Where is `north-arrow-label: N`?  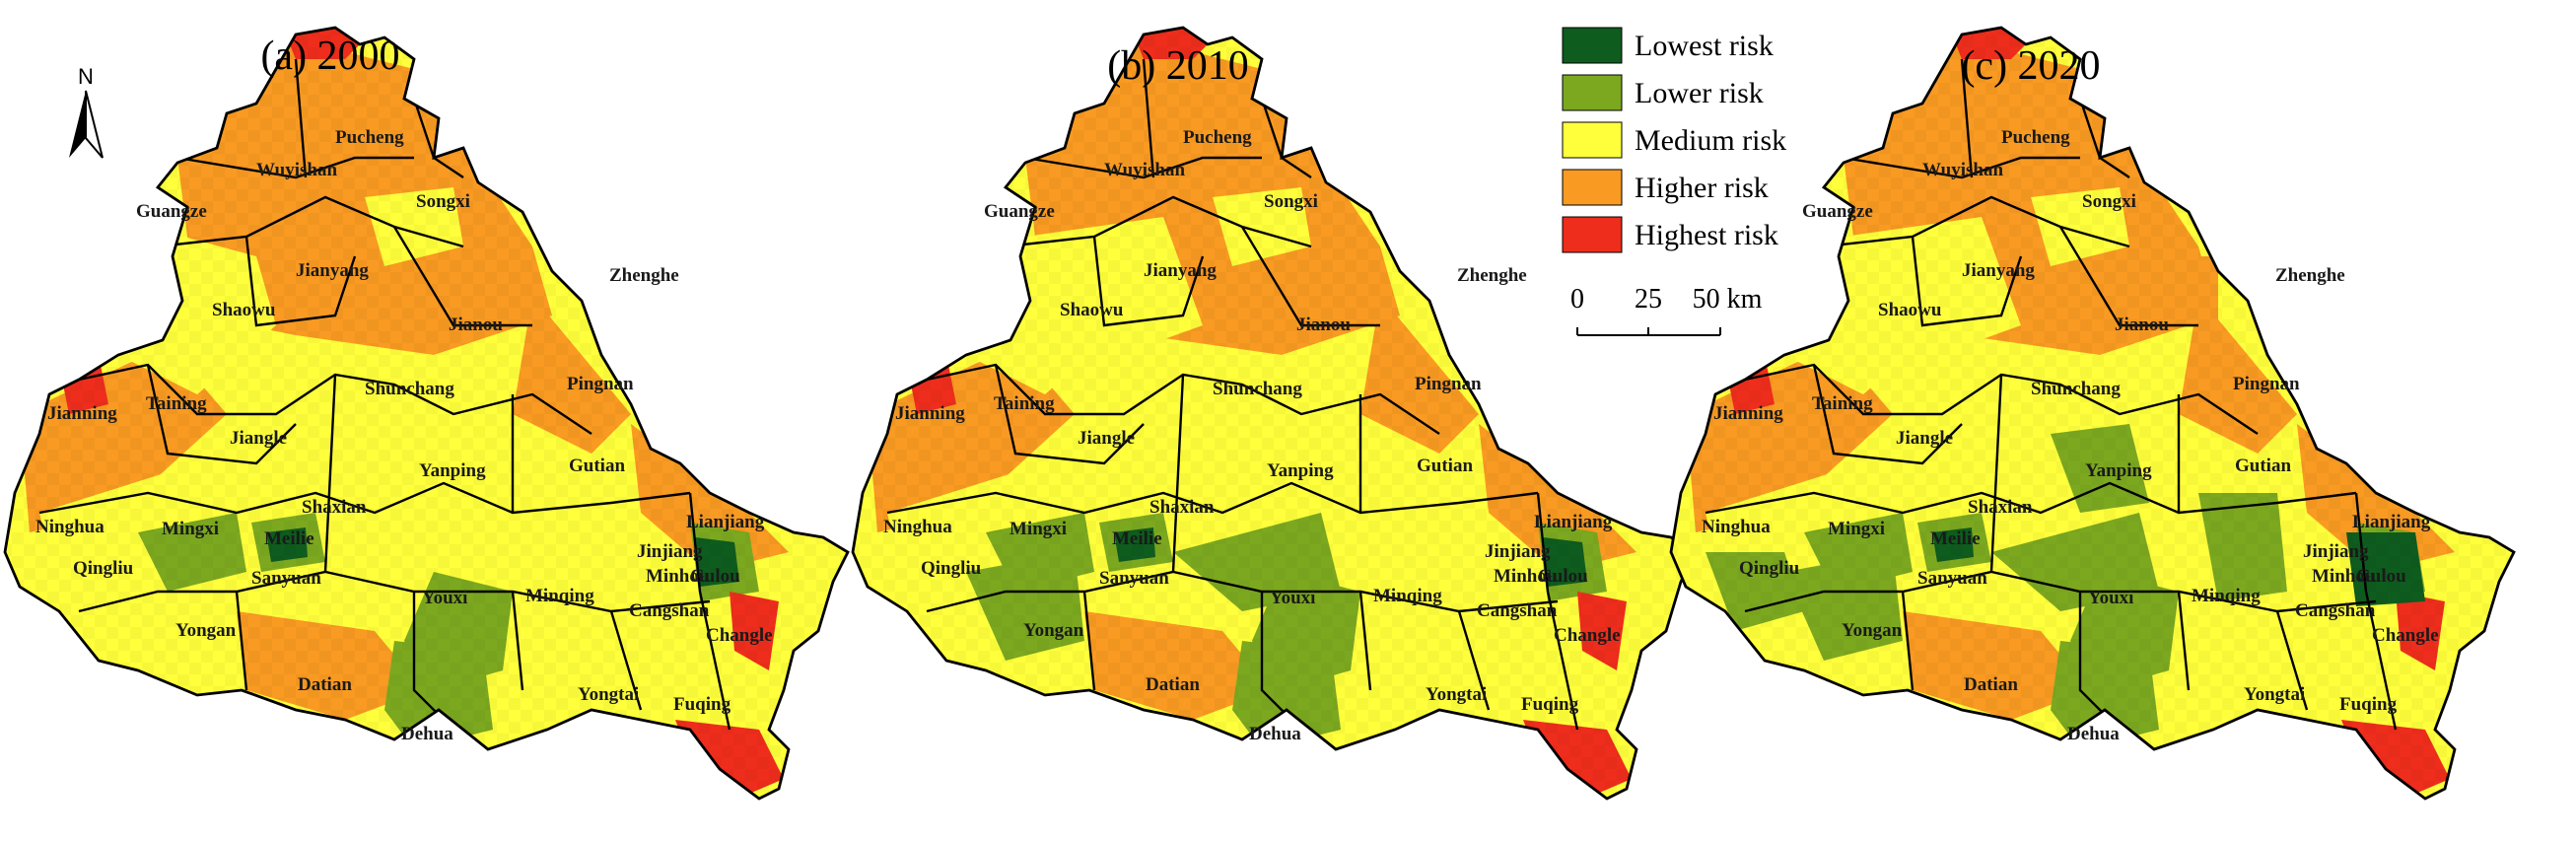
north-arrow-label: N is located at coordinates (86, 76).